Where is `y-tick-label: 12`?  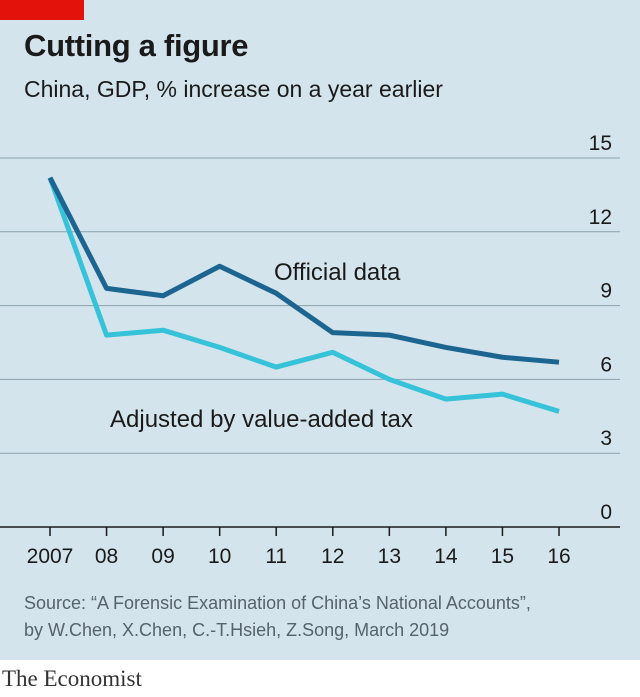
y-tick-label: 12 is located at coordinates (600, 217).